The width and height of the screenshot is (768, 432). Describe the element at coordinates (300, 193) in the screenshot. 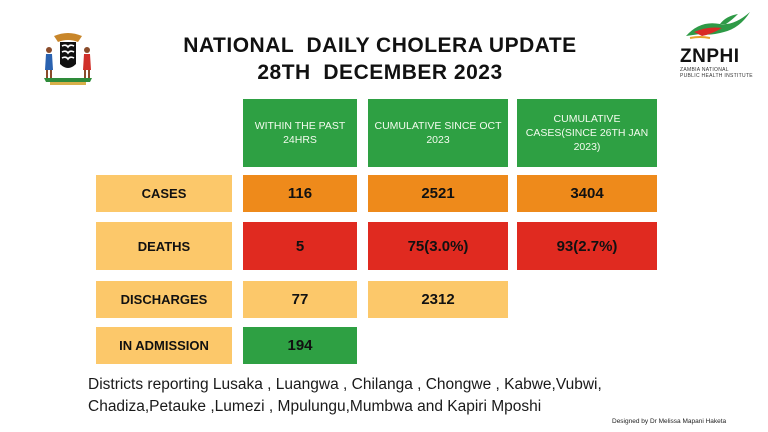

I see `cases-24hrs: 116` at that location.